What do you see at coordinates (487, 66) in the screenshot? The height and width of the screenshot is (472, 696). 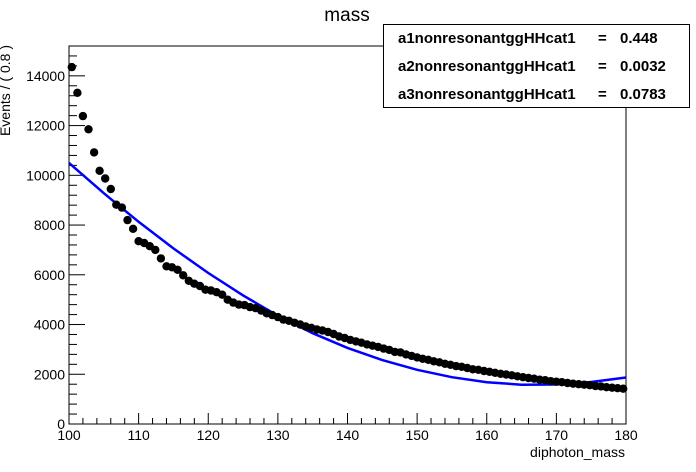 I see `param-name: a2nonresonantggHHcat1` at bounding box center [487, 66].